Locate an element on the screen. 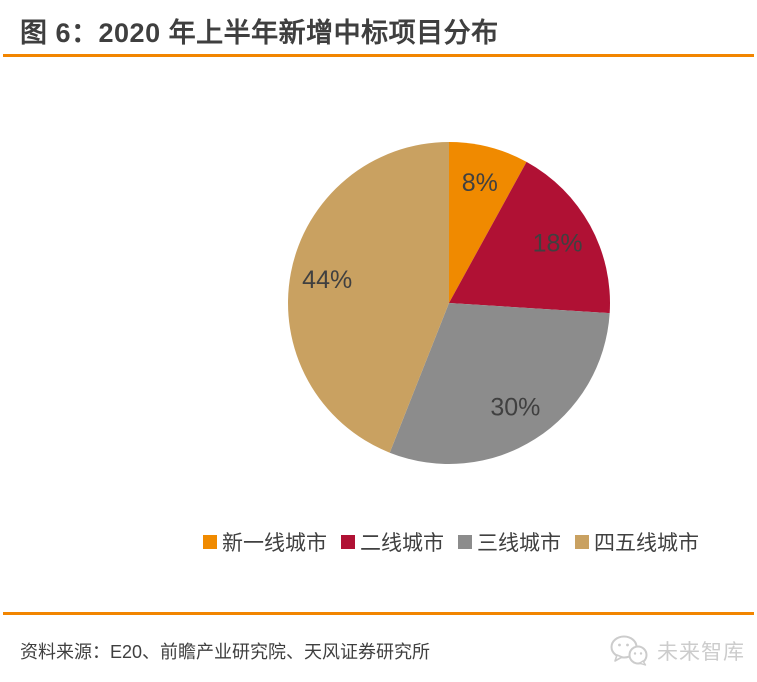 The image size is (757, 682). legend-label: 四五线城市 is located at coordinates (646, 543).